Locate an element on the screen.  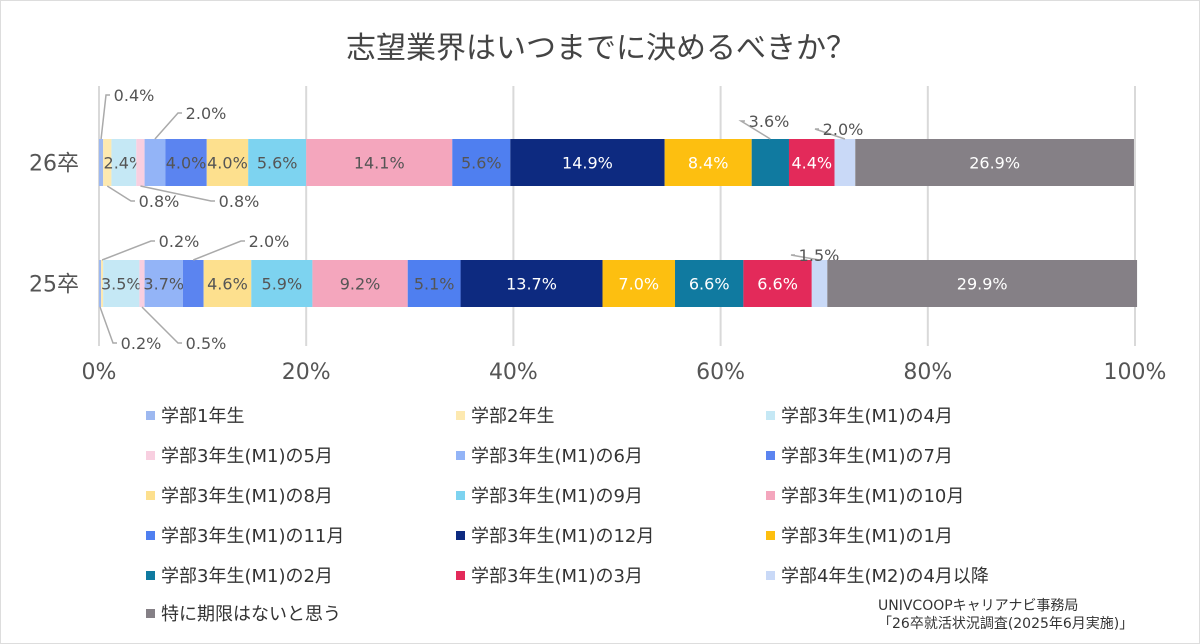
legend-label: 学部3年生(M1)の2月 is located at coordinates (247, 576).